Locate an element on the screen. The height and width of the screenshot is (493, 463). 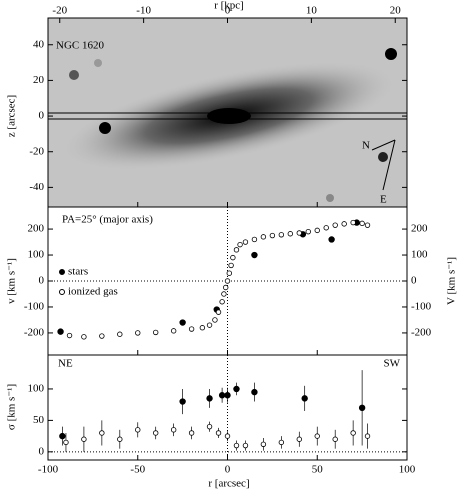
compass-east is located at coordinates (389, 165).